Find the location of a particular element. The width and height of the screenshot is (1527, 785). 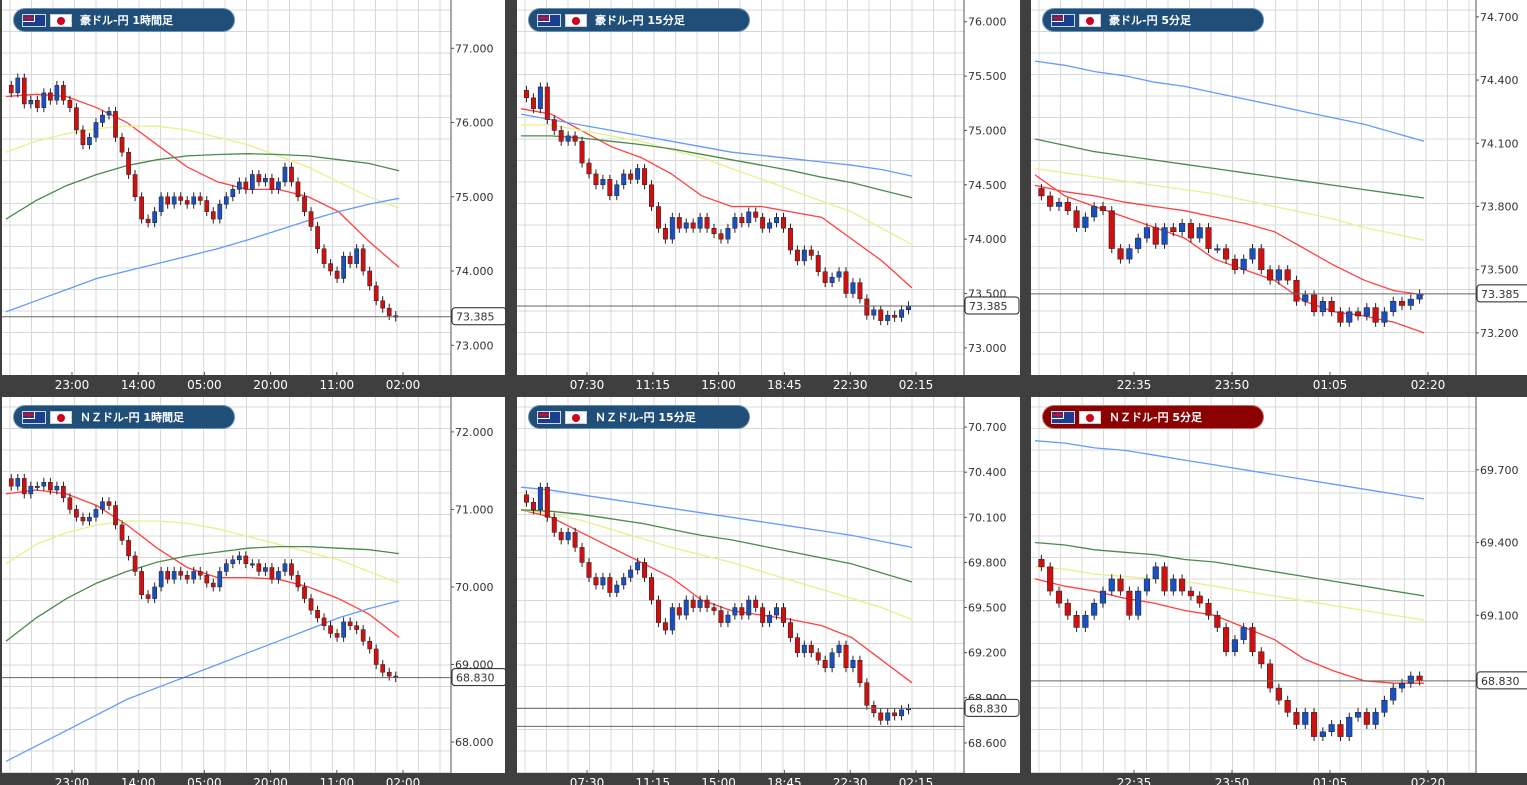

y-tick-label: 70.000 is located at coordinates (474, 587).